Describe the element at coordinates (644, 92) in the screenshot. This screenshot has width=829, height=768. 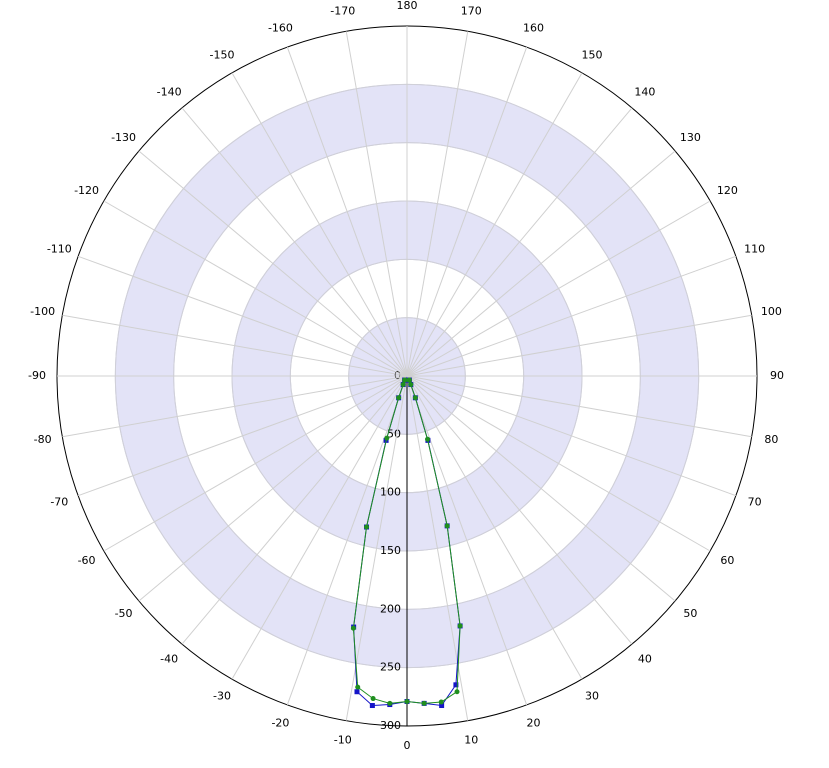
I see `theta-tick-label: 140` at that location.